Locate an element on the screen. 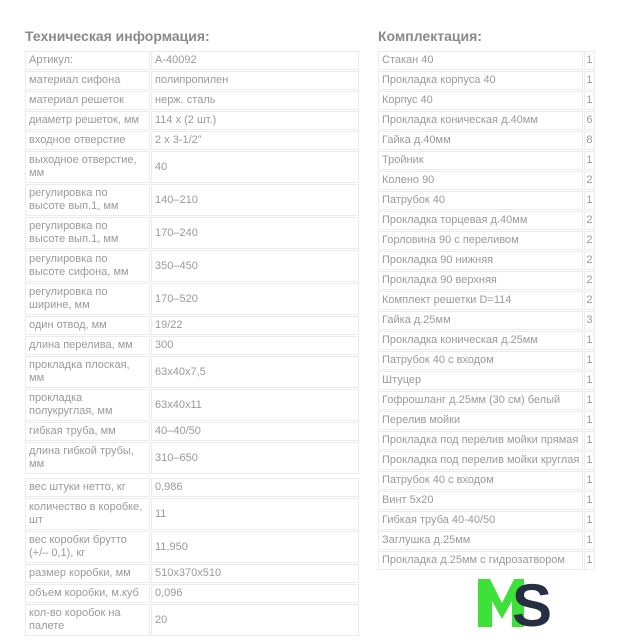 The height and width of the screenshot is (640, 620). tech-row: регулировка по ширине, мм 170–520 is located at coordinates (192, 299).